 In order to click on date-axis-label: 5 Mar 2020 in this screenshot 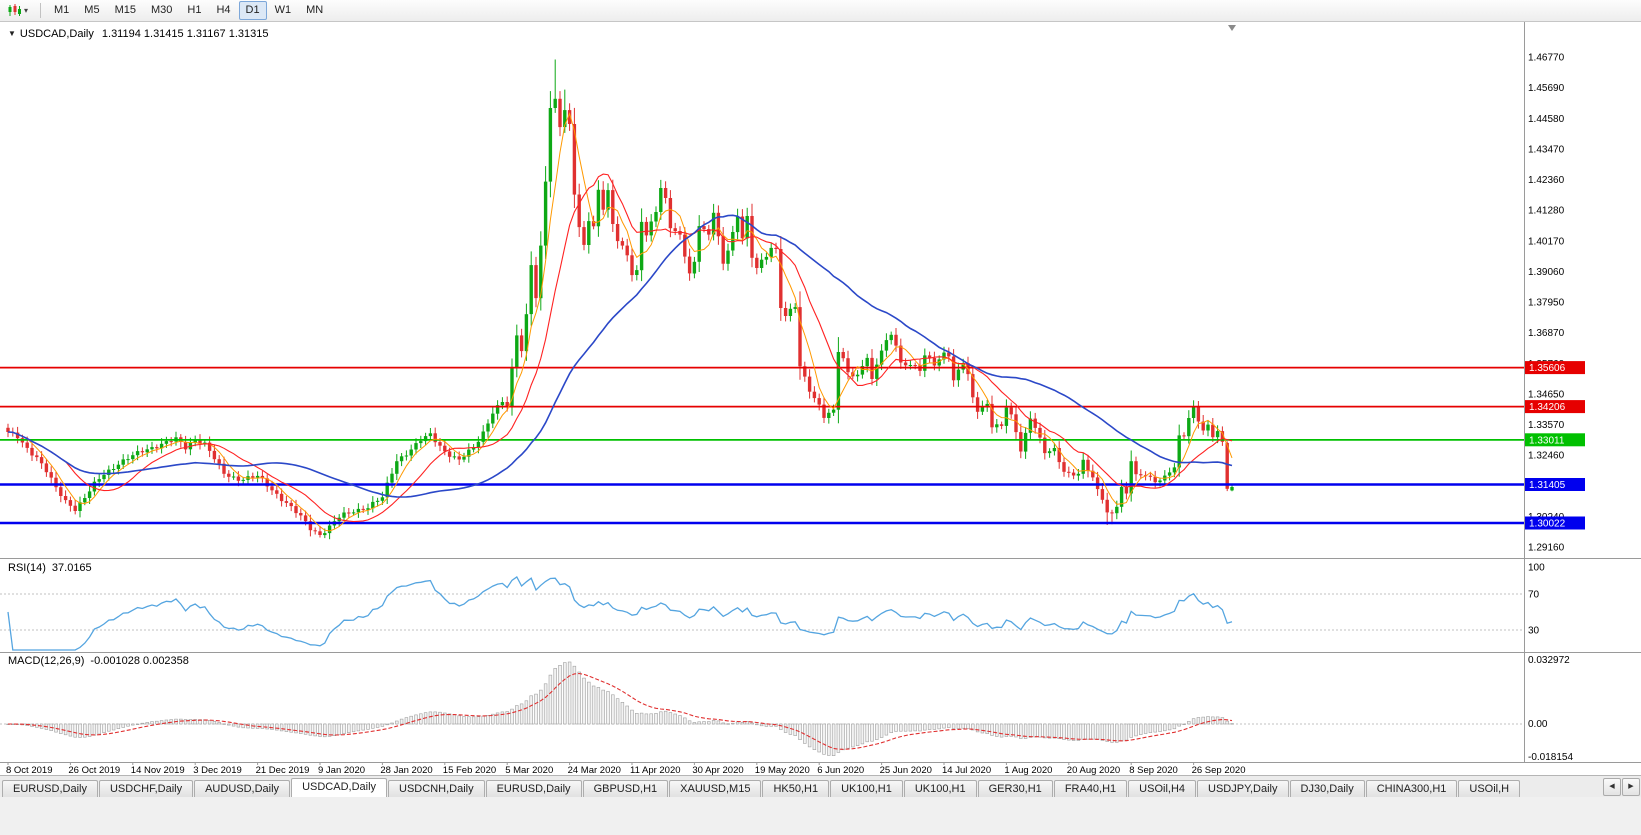, I will do `click(529, 770)`.